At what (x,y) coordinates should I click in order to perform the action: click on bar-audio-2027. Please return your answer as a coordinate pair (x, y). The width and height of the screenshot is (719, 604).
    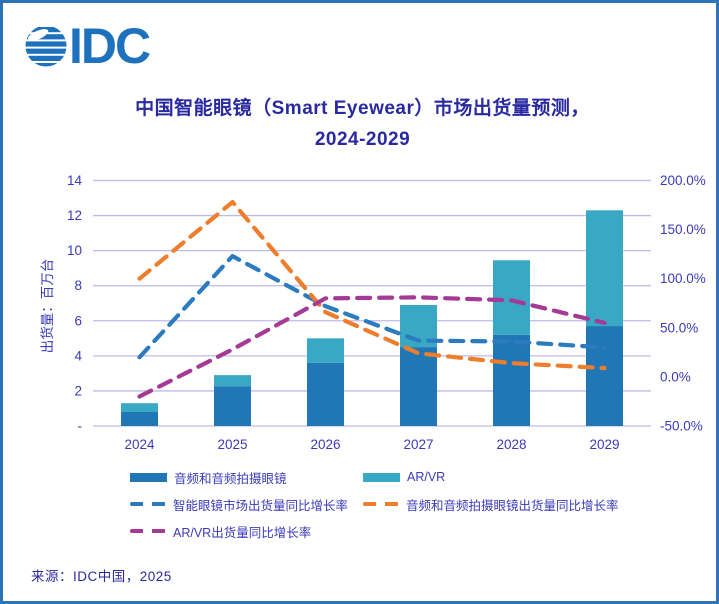
    Looking at the image, I should click on (418, 386).